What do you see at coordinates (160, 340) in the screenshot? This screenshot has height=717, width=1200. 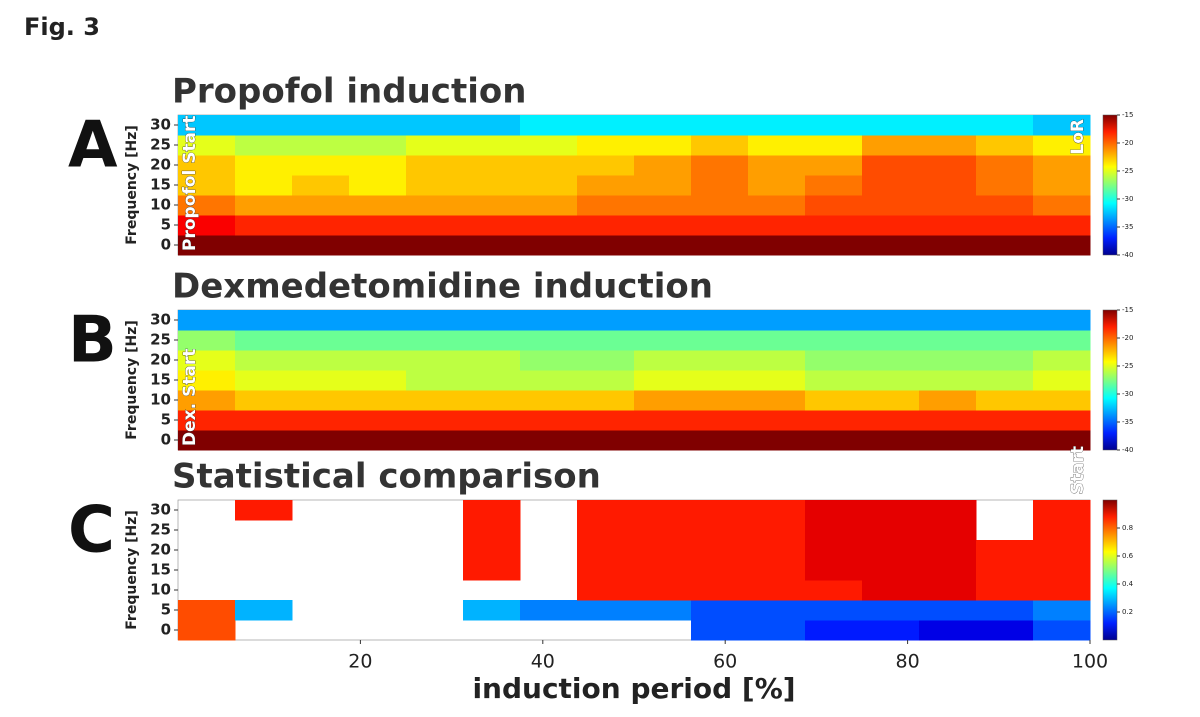 I see `y-tick-label: 25` at bounding box center [160, 340].